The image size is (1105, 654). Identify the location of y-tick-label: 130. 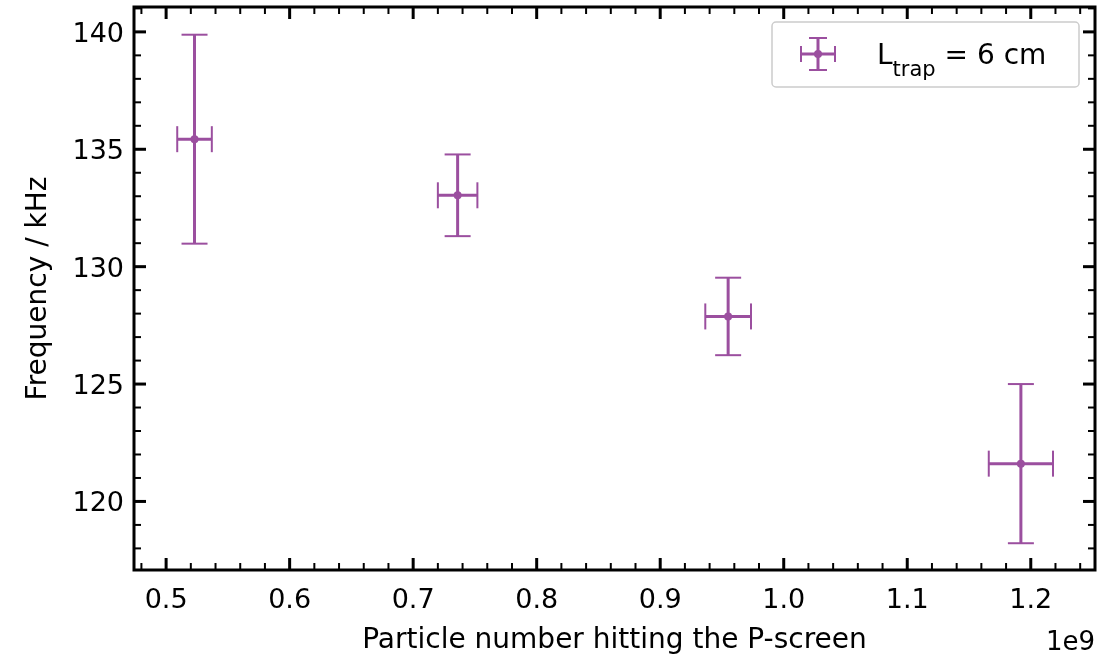
(98, 267).